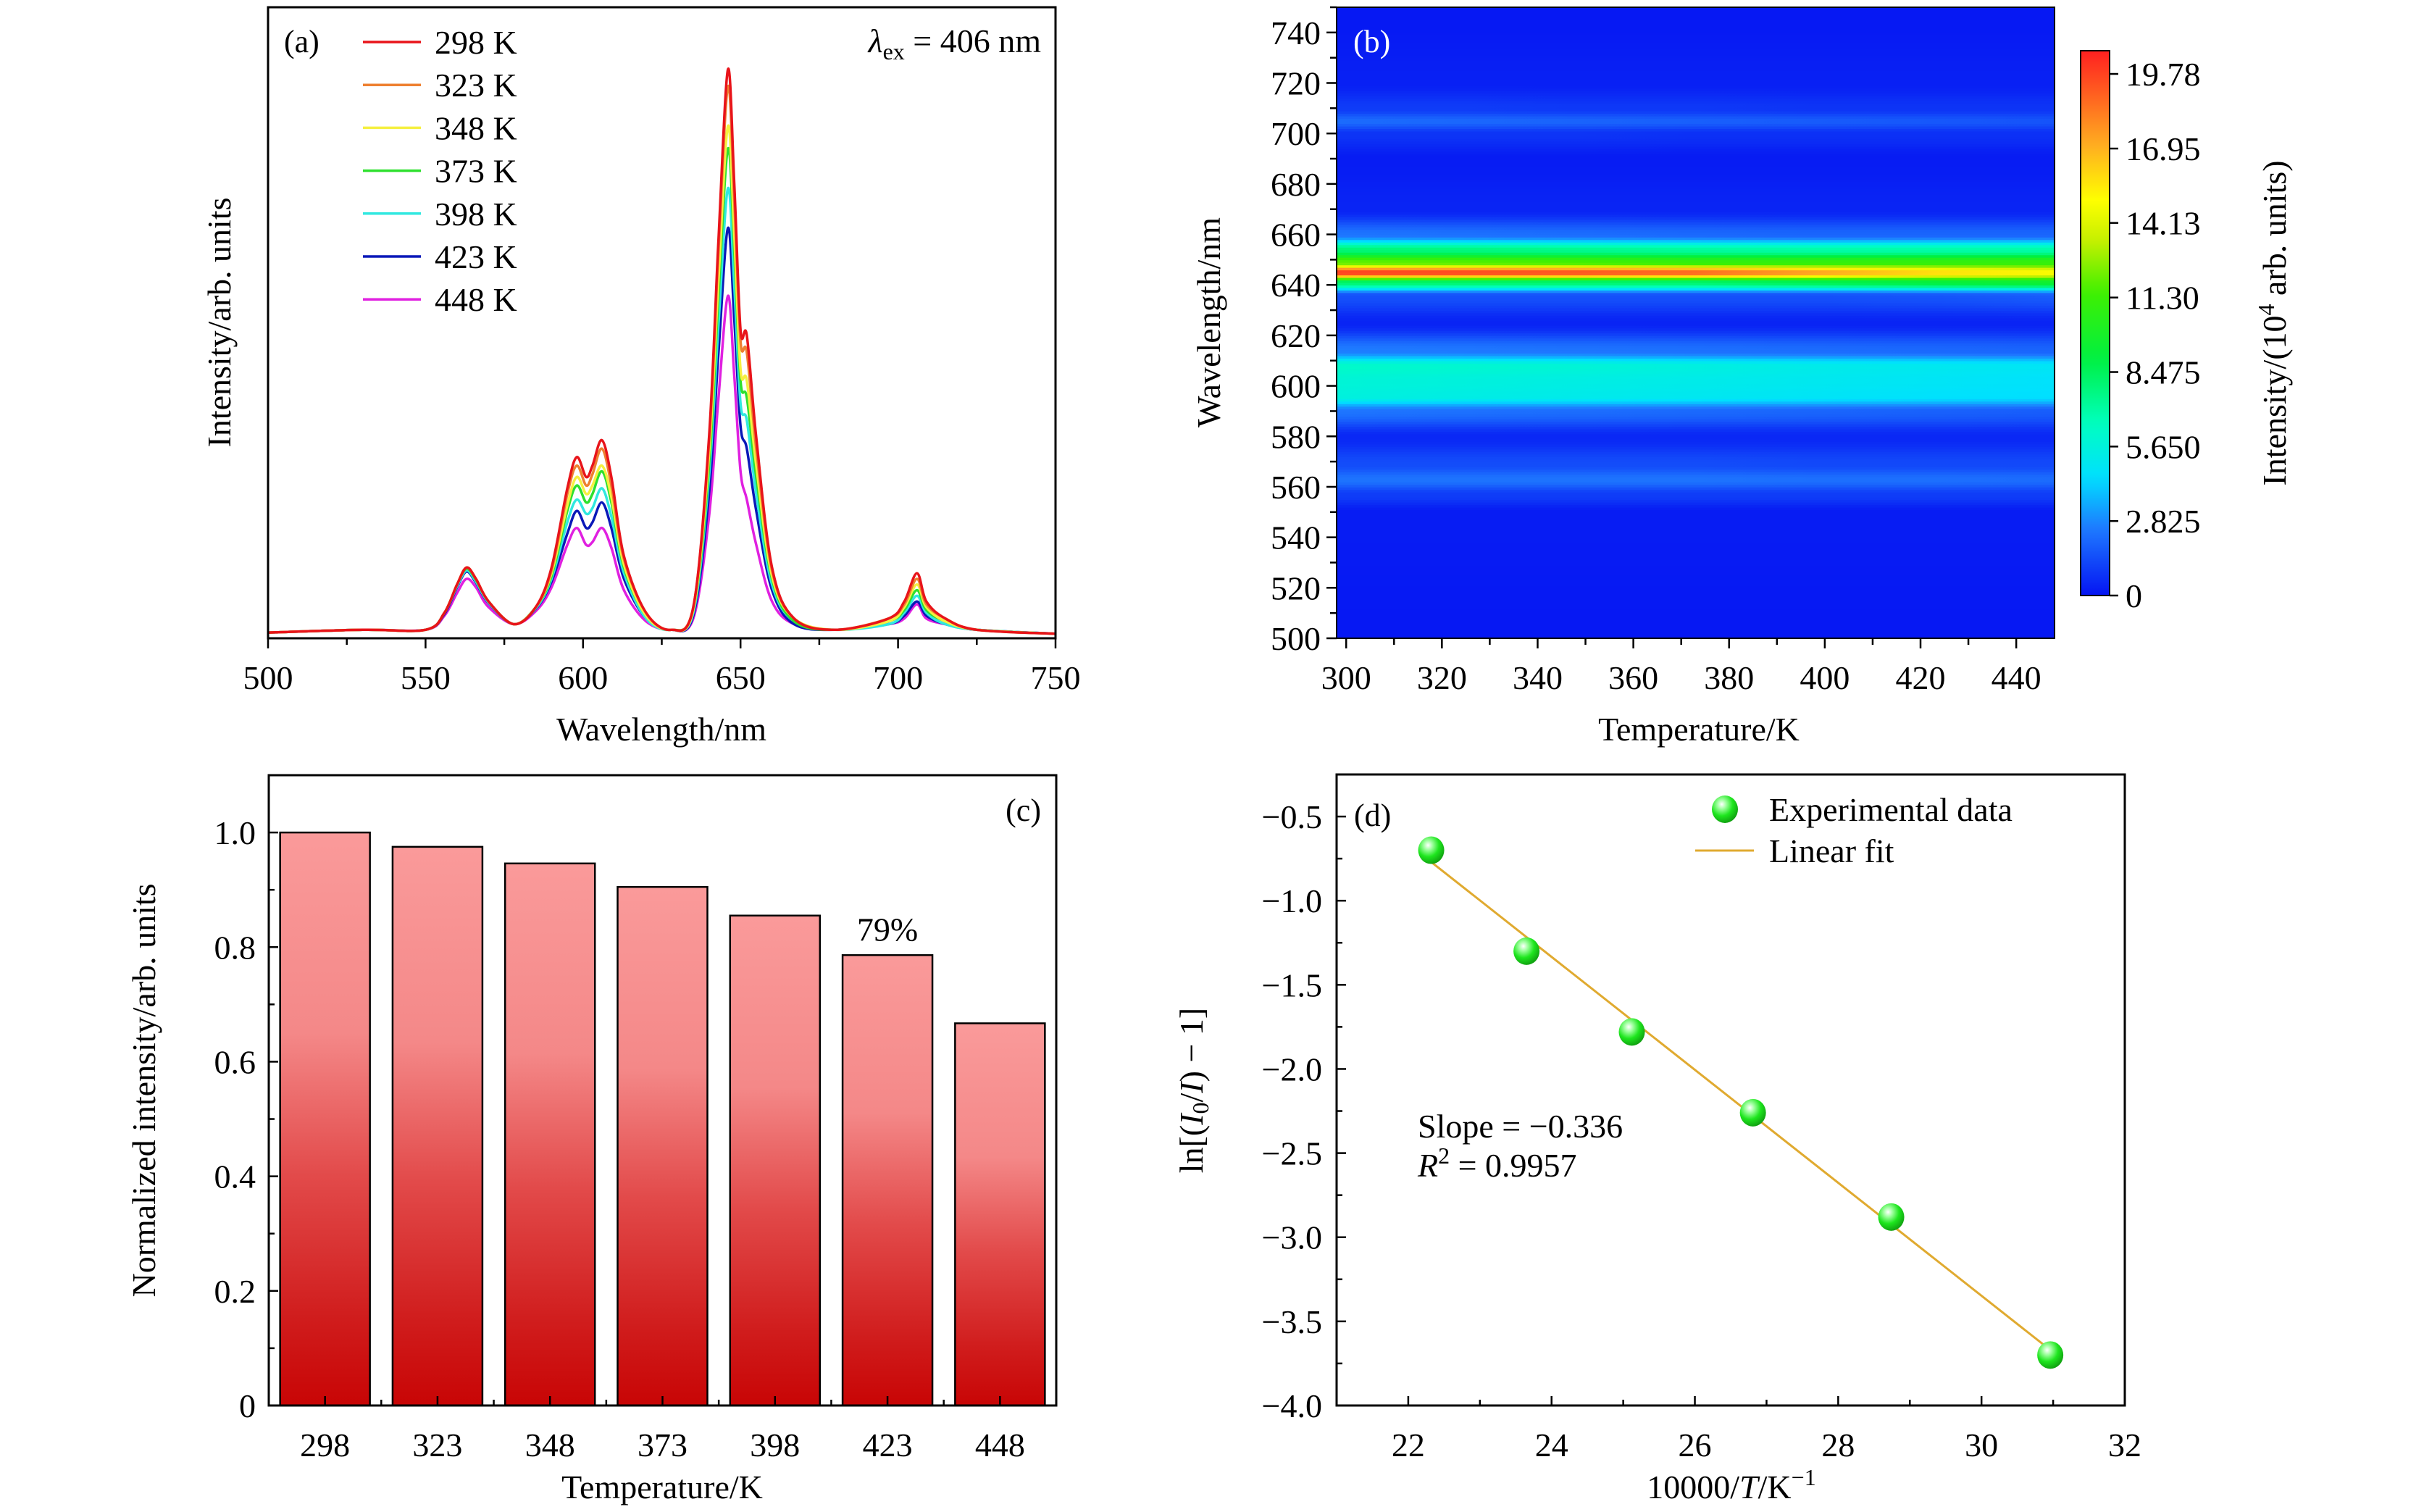 The image size is (2424, 1512). I want to click on legend-label: 373 K, so click(476, 171).